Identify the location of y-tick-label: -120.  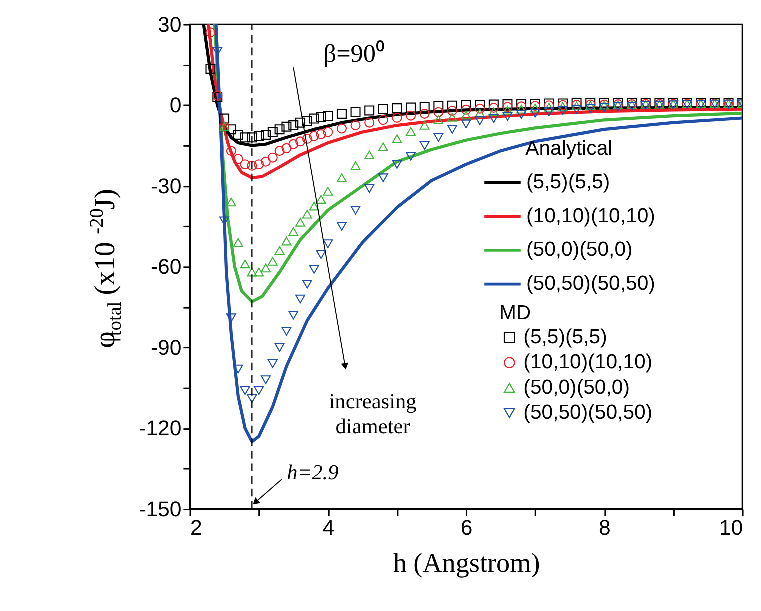
(160, 428).